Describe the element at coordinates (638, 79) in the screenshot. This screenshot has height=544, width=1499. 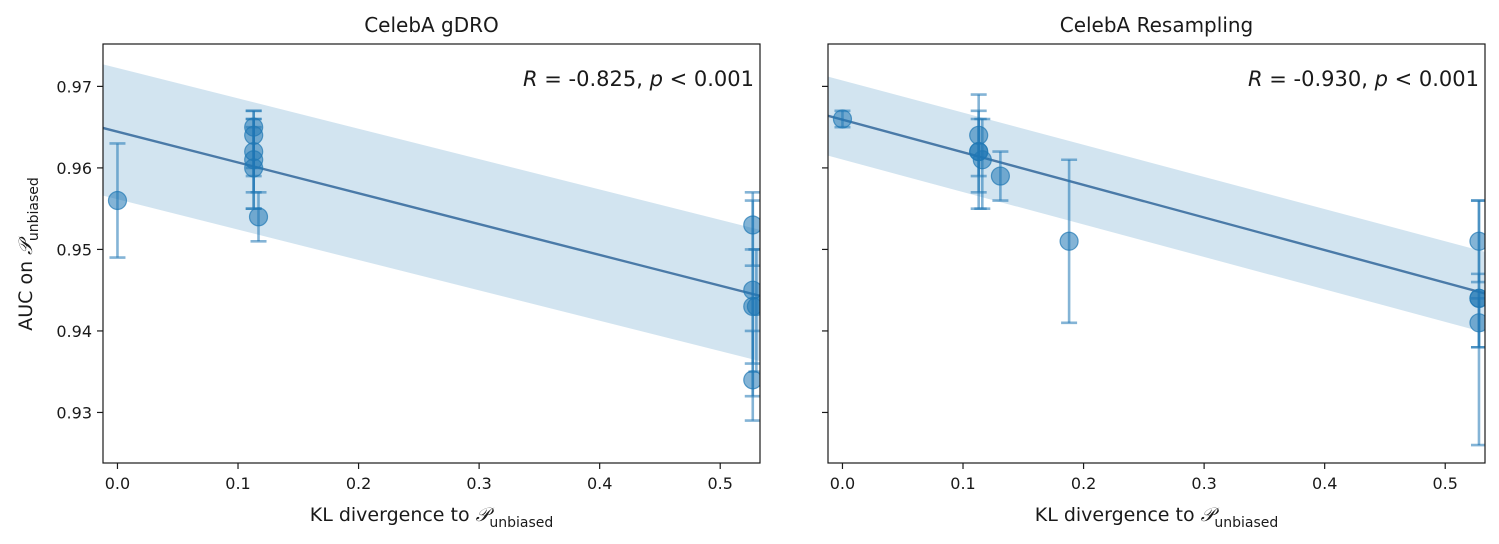
I see `correlation-annotation: R = -0.825, p < 0.001` at that location.